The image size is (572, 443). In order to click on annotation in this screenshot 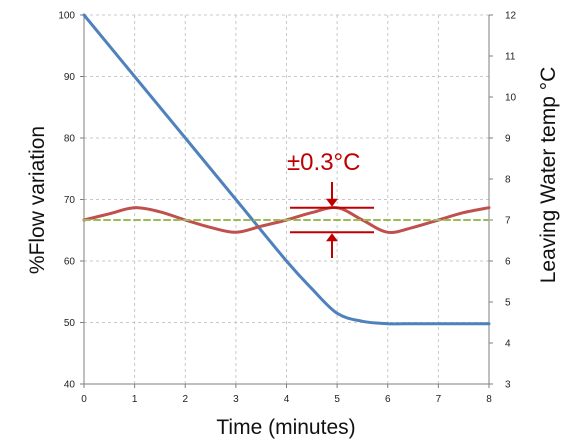, I will do `click(332, 220)`.